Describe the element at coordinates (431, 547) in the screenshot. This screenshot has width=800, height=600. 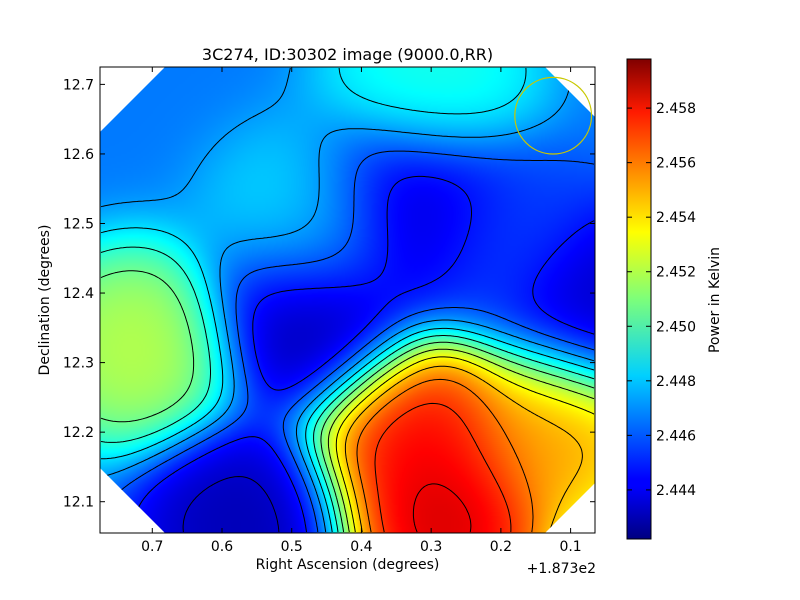
I see `x-tick-label: 0.3` at that location.